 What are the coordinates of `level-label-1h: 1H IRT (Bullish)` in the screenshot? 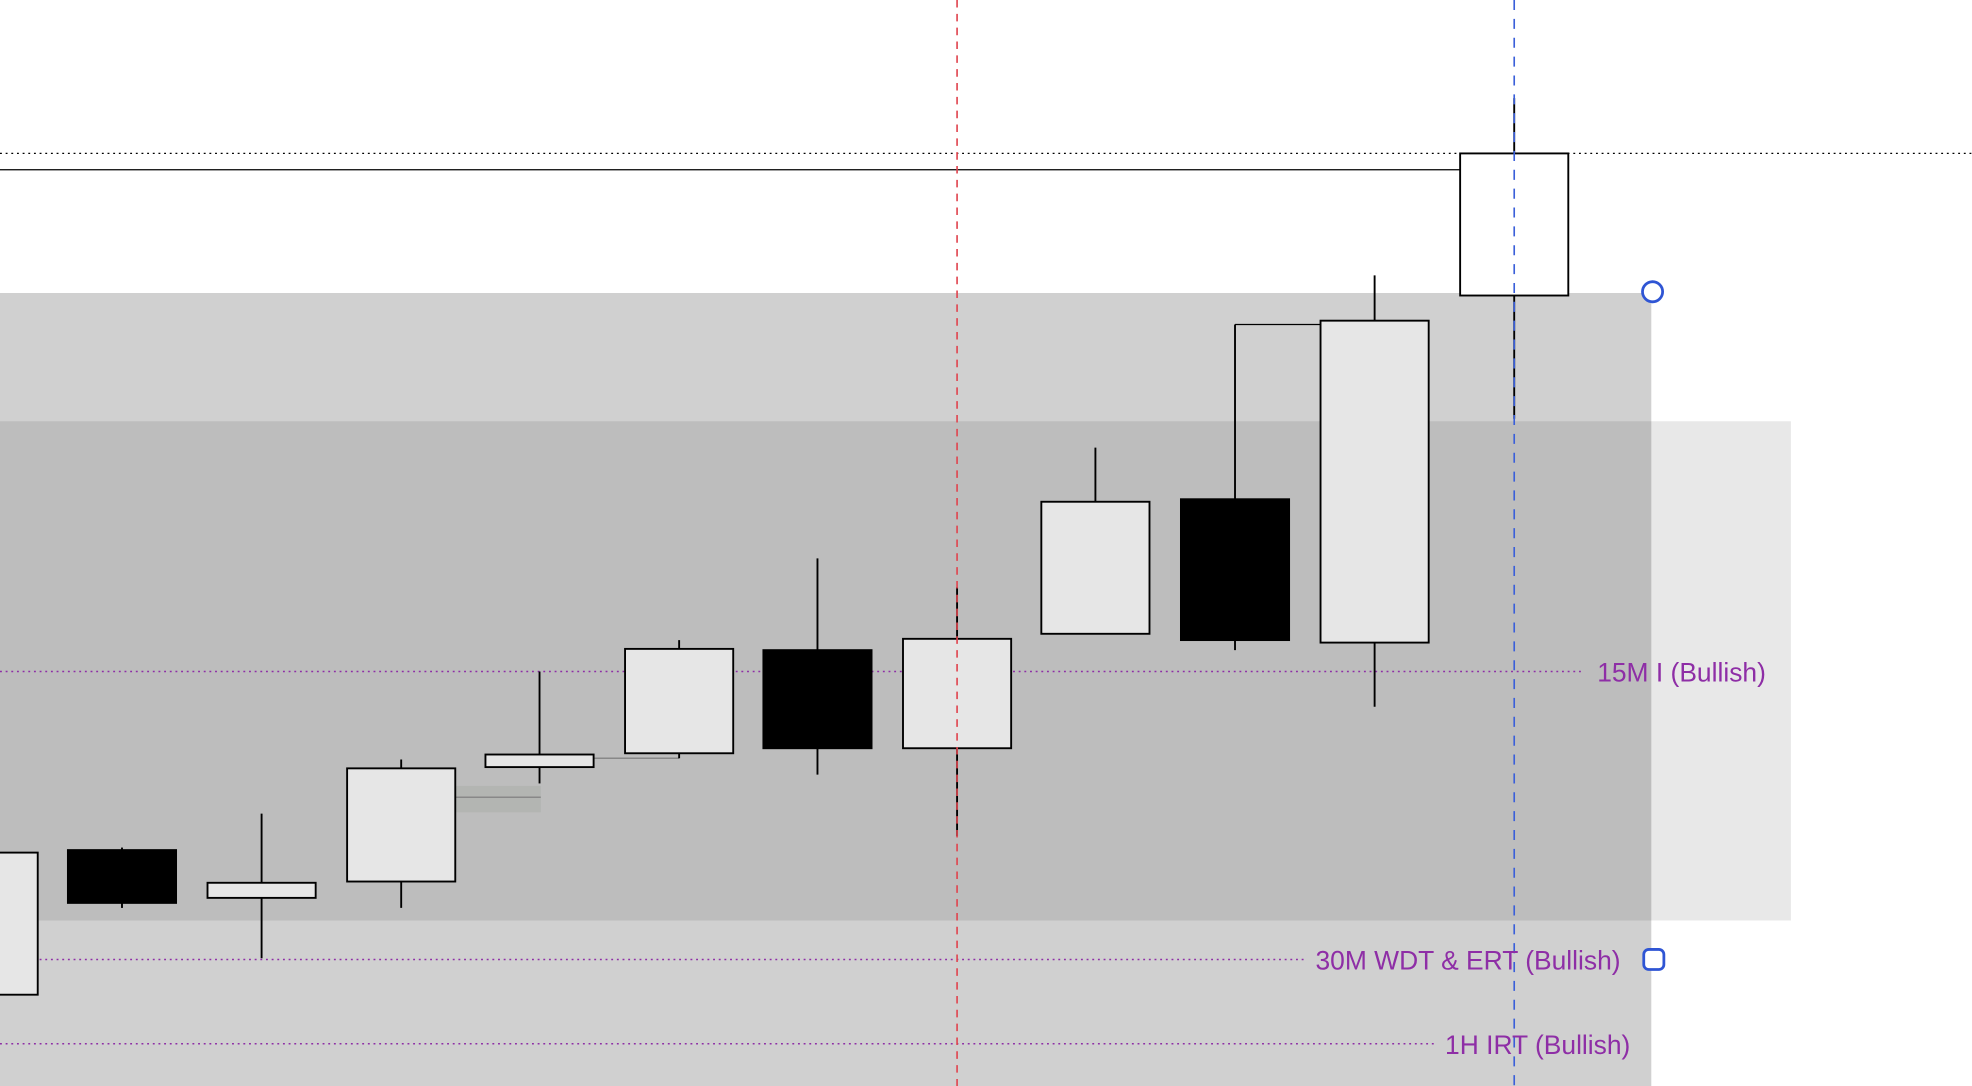 It's located at (1537, 1045).